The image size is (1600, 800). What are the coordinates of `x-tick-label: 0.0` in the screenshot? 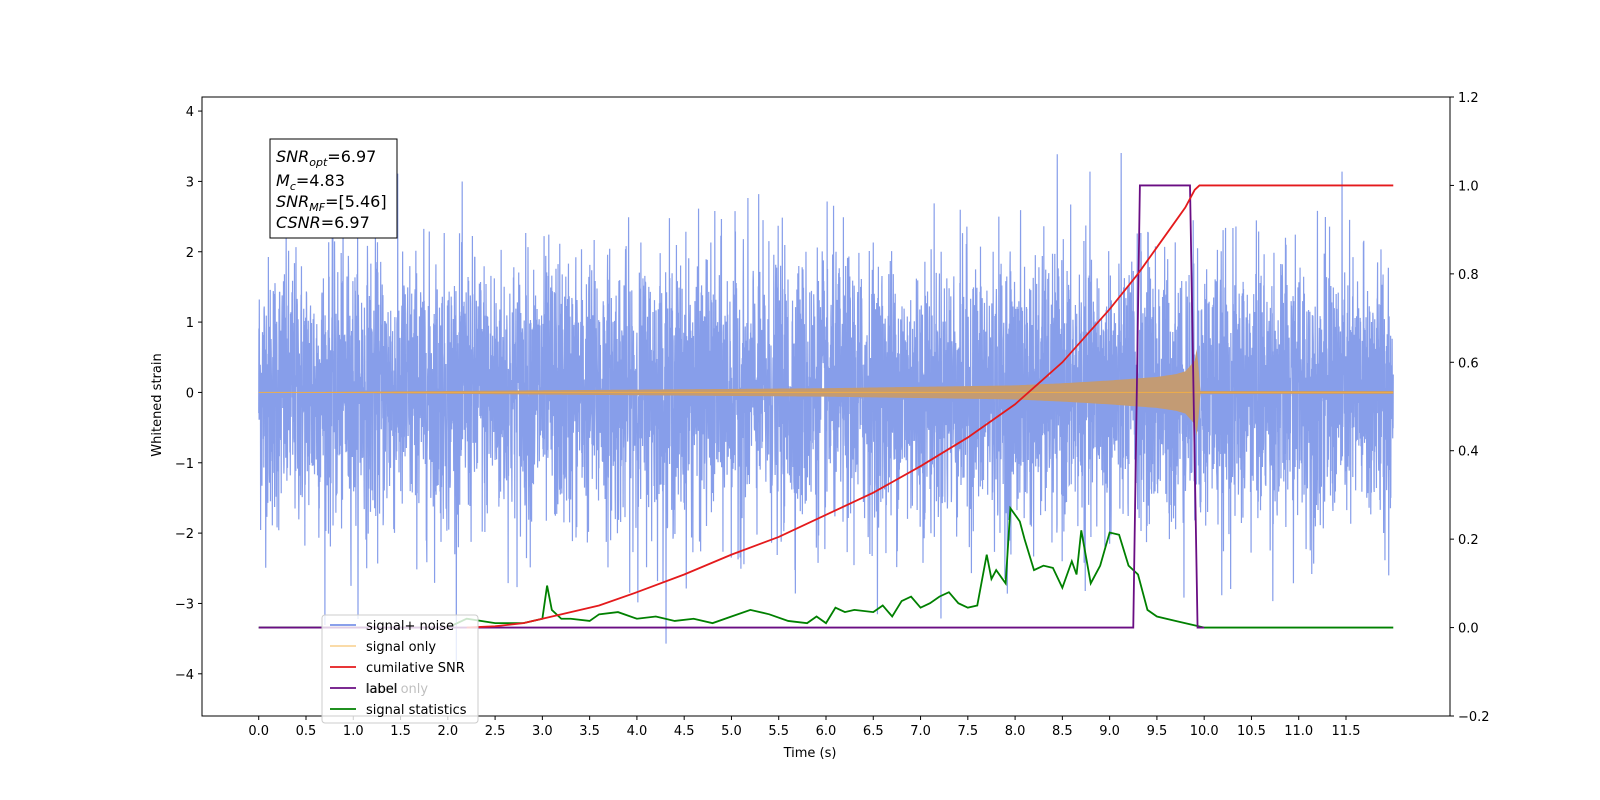 It's located at (258, 731).